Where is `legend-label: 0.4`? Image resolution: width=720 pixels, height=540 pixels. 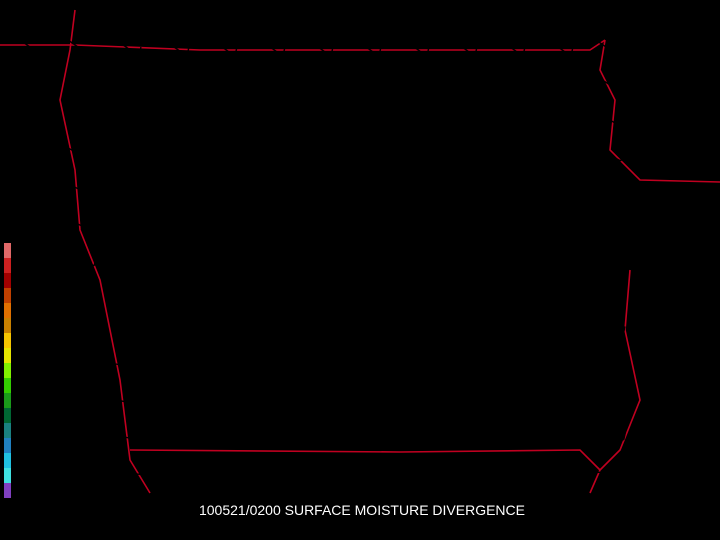
legend-label: 0.4 is located at coordinates (24, 317).